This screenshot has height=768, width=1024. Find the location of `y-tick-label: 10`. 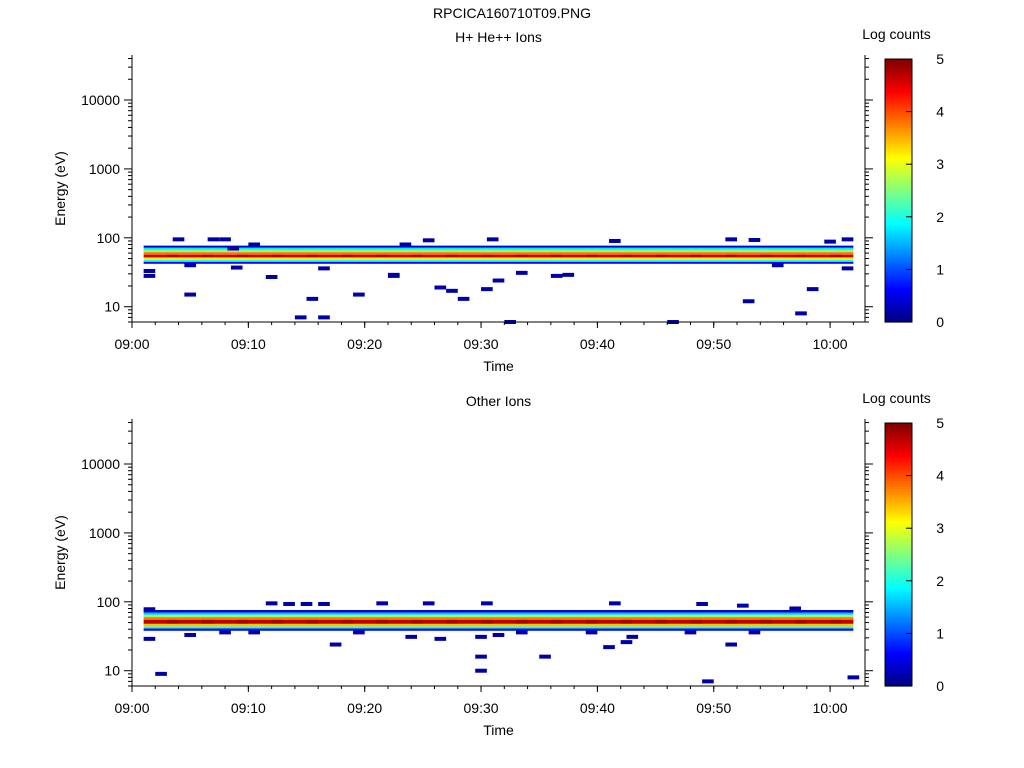

y-tick-label: 10 is located at coordinates (112, 671).